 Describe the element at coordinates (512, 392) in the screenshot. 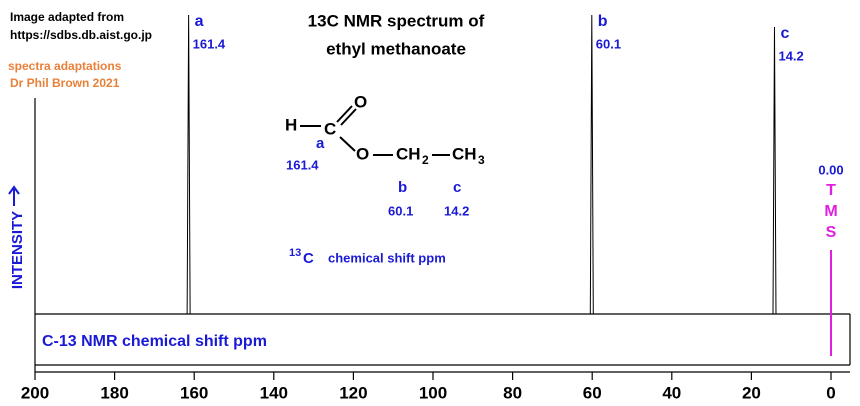

I see `x-tick-label: 80` at that location.